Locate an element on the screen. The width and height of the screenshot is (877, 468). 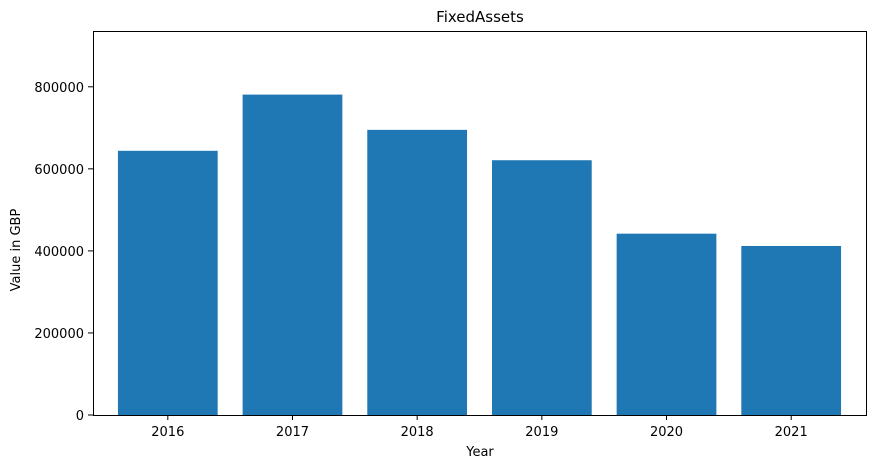
x-tick-label: 2017 is located at coordinates (292, 432).